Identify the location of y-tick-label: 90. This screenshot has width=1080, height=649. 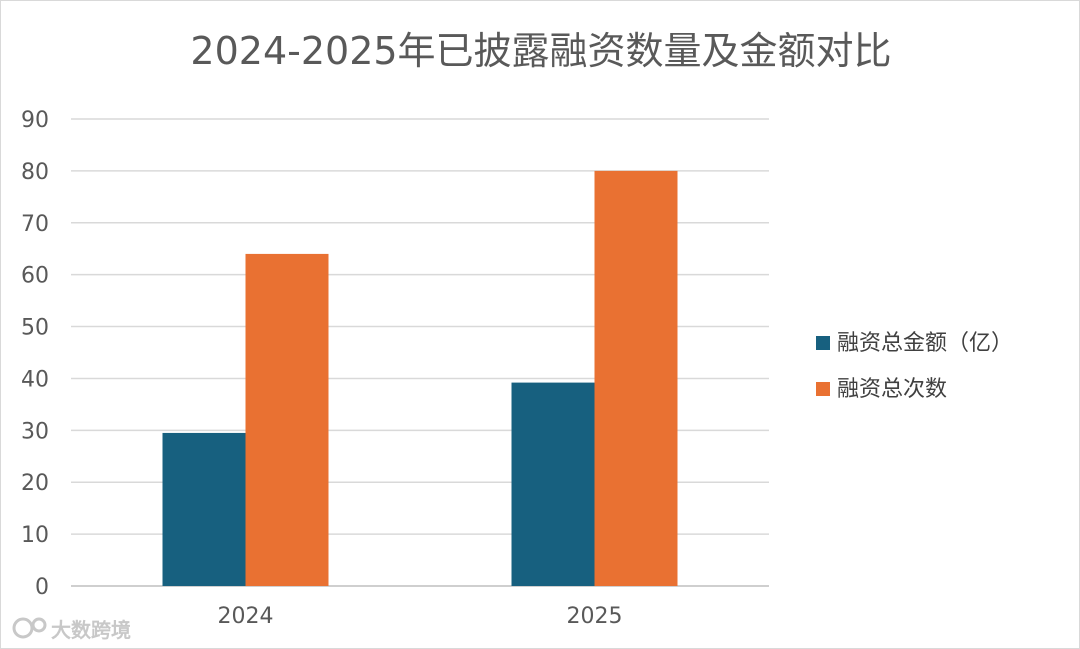
(35, 120).